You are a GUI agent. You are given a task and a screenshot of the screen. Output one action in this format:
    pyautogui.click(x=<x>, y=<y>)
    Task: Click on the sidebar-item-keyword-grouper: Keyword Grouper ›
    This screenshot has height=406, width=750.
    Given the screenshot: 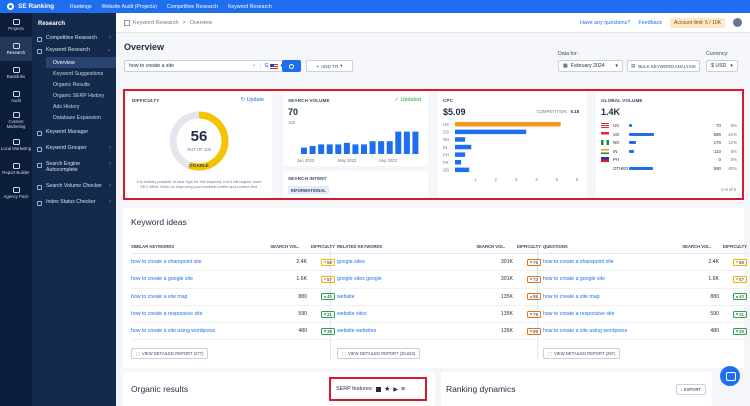 What is the action you would take?
    pyautogui.click(x=74, y=149)
    